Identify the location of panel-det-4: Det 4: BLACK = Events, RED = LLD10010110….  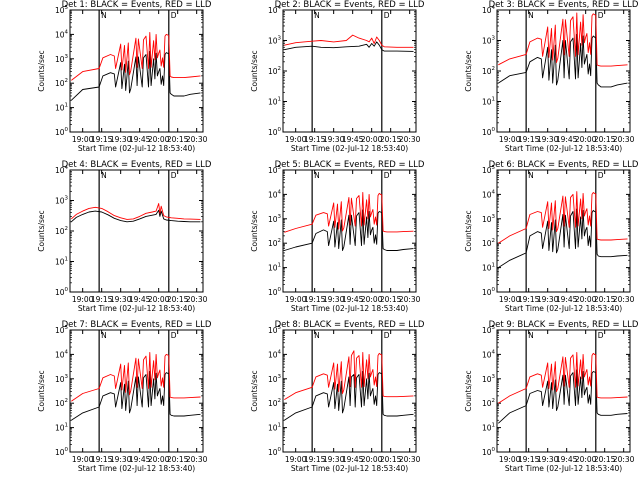
(124, 236).